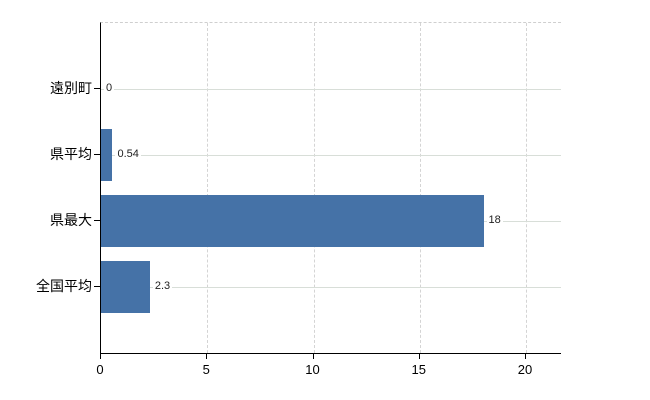 The image size is (650, 400). I want to click on x-axis-tick-label: 20, so click(525, 369).